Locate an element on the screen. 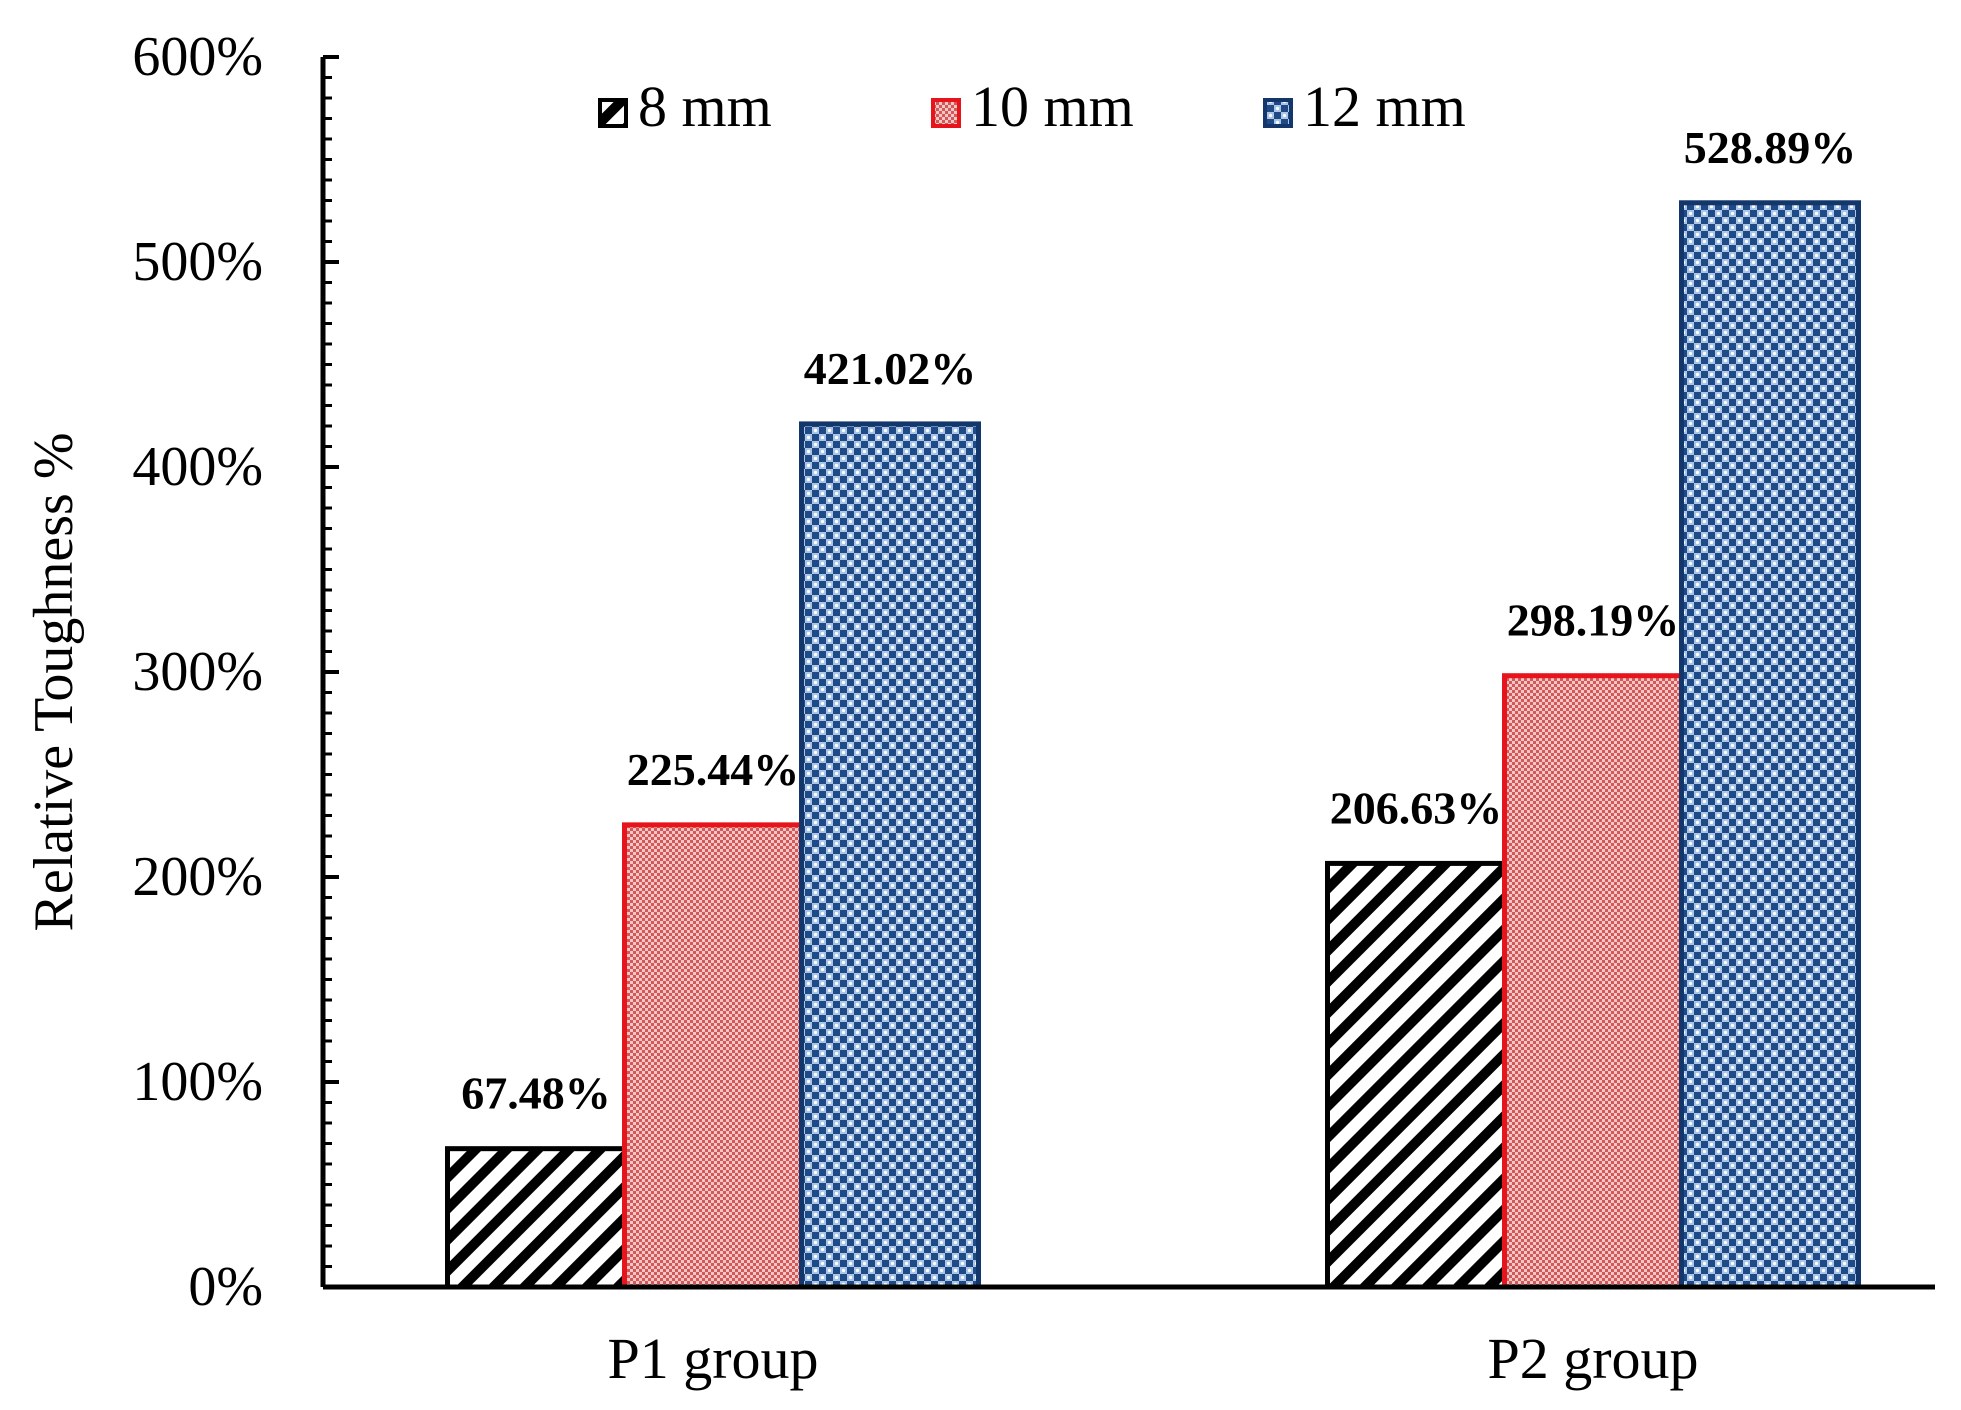  y-tick-label: 400% is located at coordinates (197, 467).